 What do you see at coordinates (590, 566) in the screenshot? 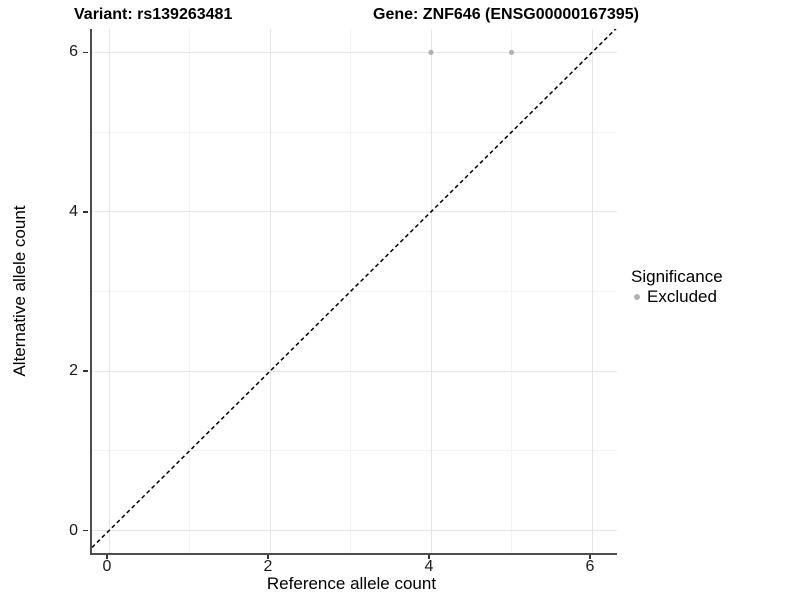
I see `x-tick-label-6: 6` at bounding box center [590, 566].